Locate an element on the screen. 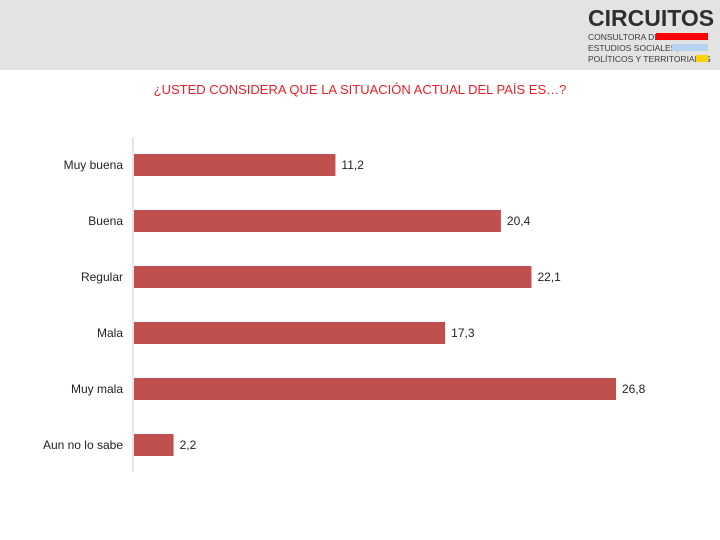  value-label: 17,3 is located at coordinates (463, 333).